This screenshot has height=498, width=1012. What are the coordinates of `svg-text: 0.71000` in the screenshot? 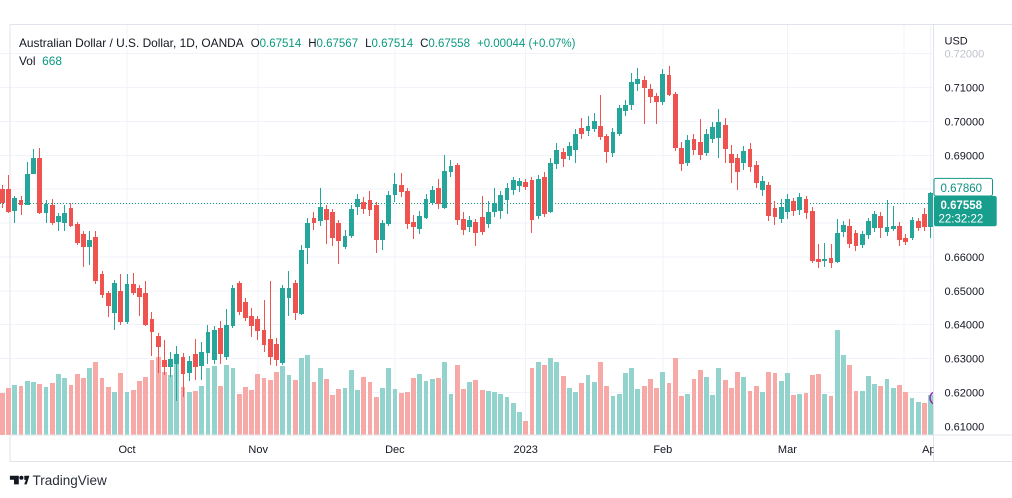 It's located at (965, 89).